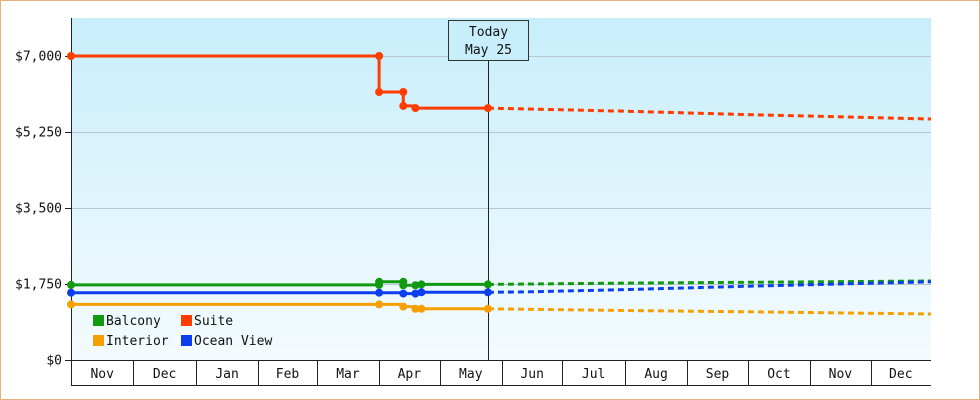  What do you see at coordinates (54, 361) in the screenshot?
I see `y-tick-label: $0` at bounding box center [54, 361].